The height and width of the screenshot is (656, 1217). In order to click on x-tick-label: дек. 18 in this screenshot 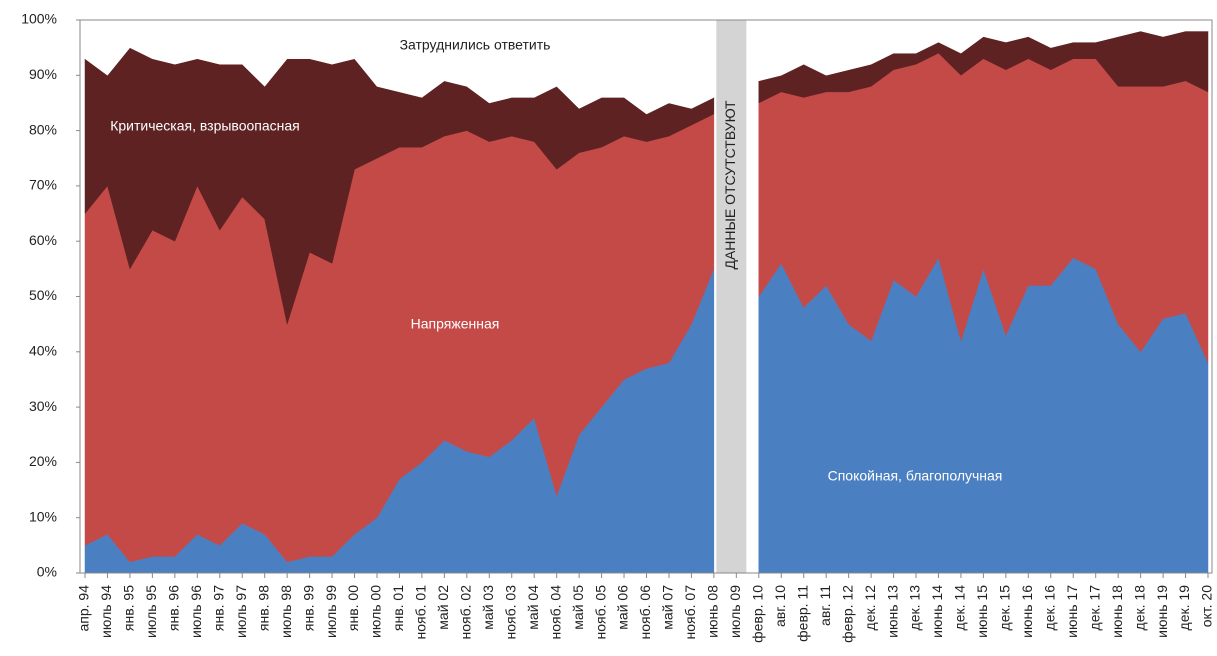, I will do `click(1139, 608)`.